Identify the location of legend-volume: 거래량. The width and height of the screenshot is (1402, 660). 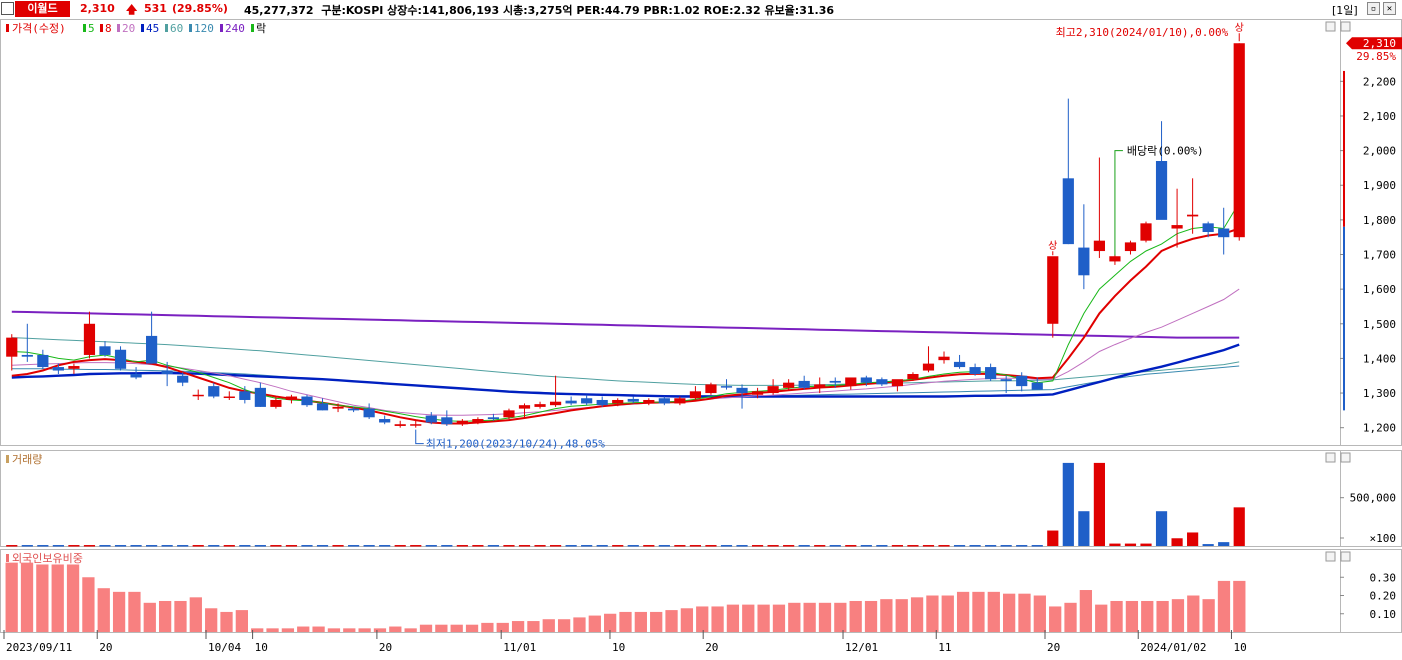
(27, 459).